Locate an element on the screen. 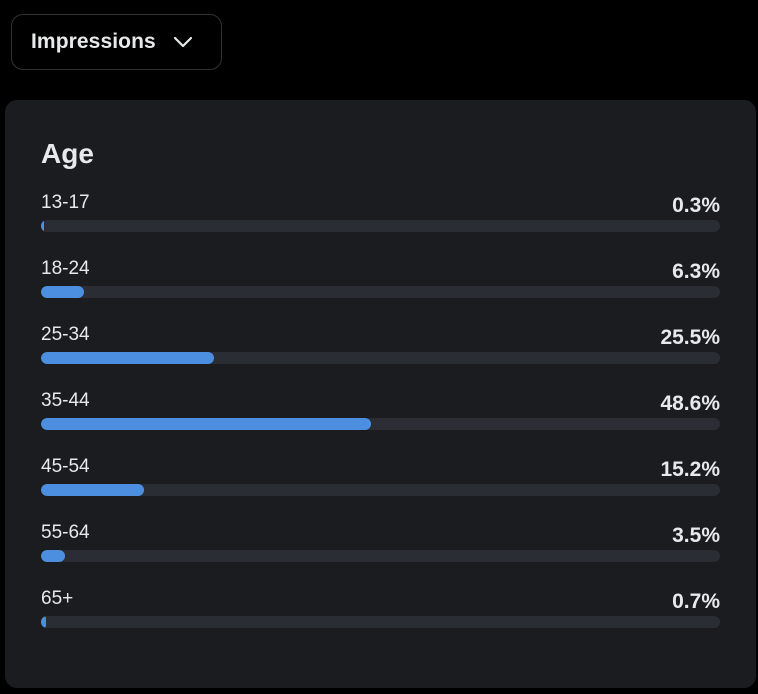 This screenshot has width=758, height=694. age-row-label: 18-24 is located at coordinates (65, 268).